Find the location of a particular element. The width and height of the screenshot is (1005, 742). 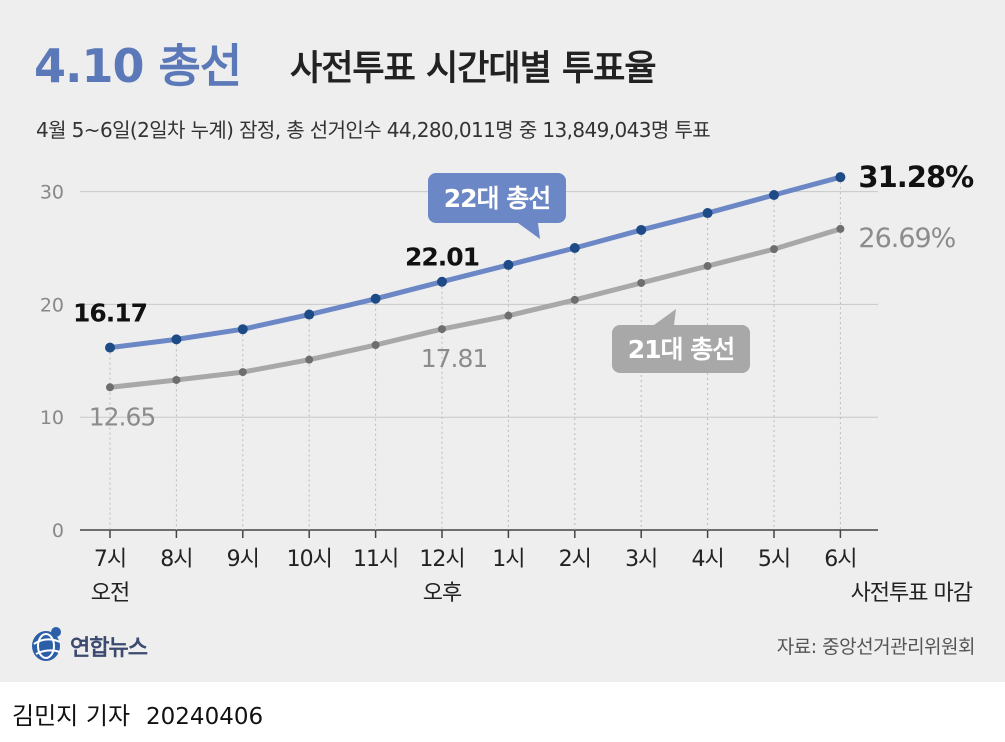

data-label: 22.01 is located at coordinates (442, 257).